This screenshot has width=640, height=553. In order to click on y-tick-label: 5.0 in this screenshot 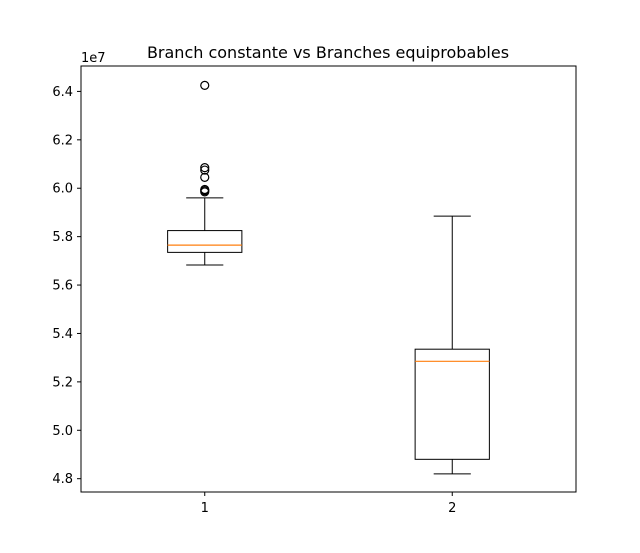, I will do `click(62, 431)`.